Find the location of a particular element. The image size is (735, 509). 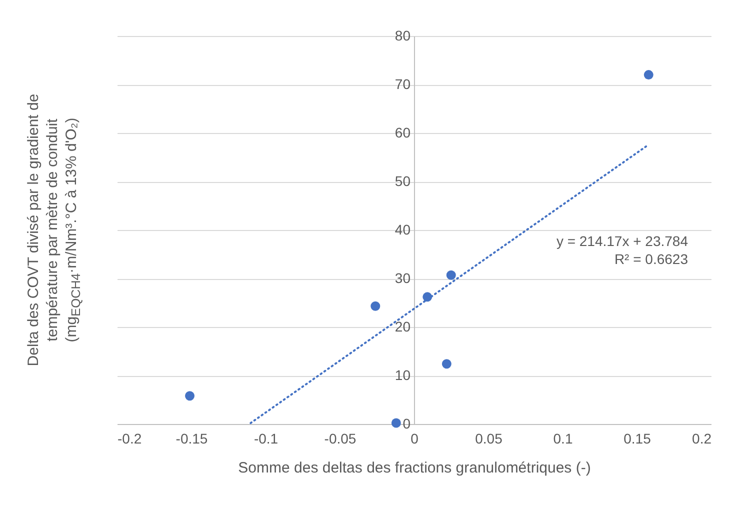

y-tick-label: 20 is located at coordinates (402, 326).